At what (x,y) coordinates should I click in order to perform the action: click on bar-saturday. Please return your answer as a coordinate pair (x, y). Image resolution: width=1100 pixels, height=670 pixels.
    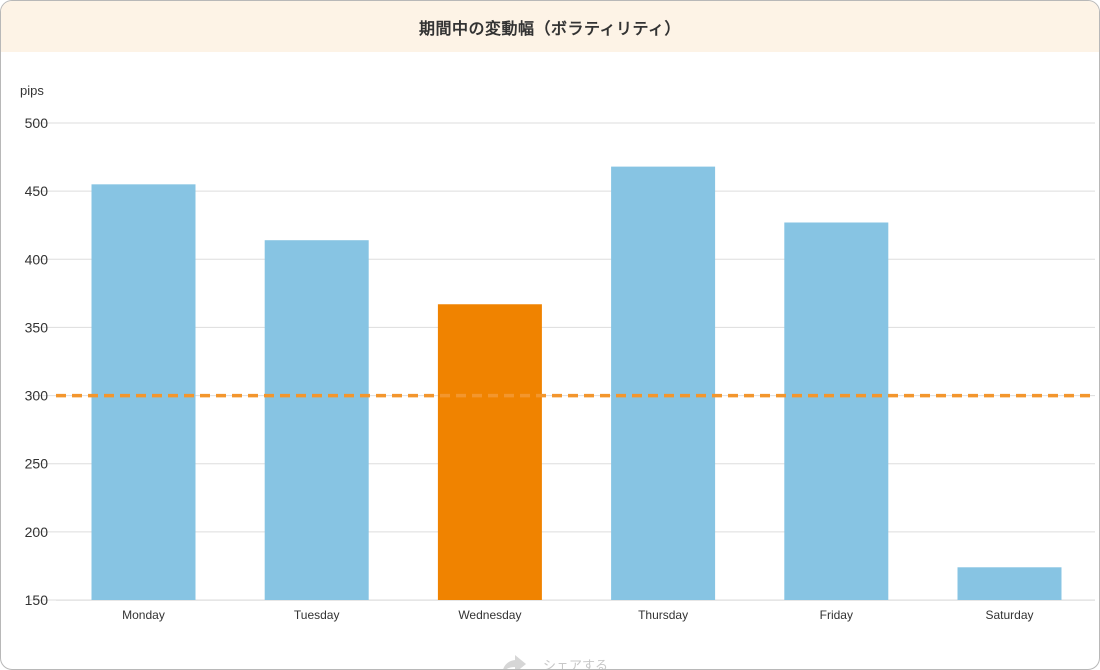
    Looking at the image, I should click on (1009, 583).